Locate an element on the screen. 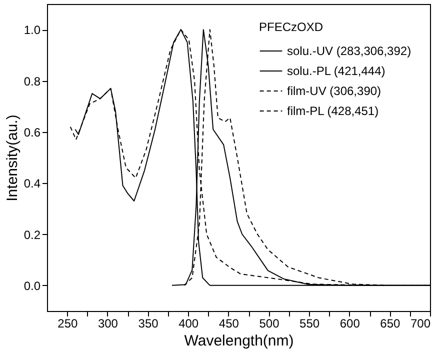  x-tick-label: 600 is located at coordinates (350, 323).